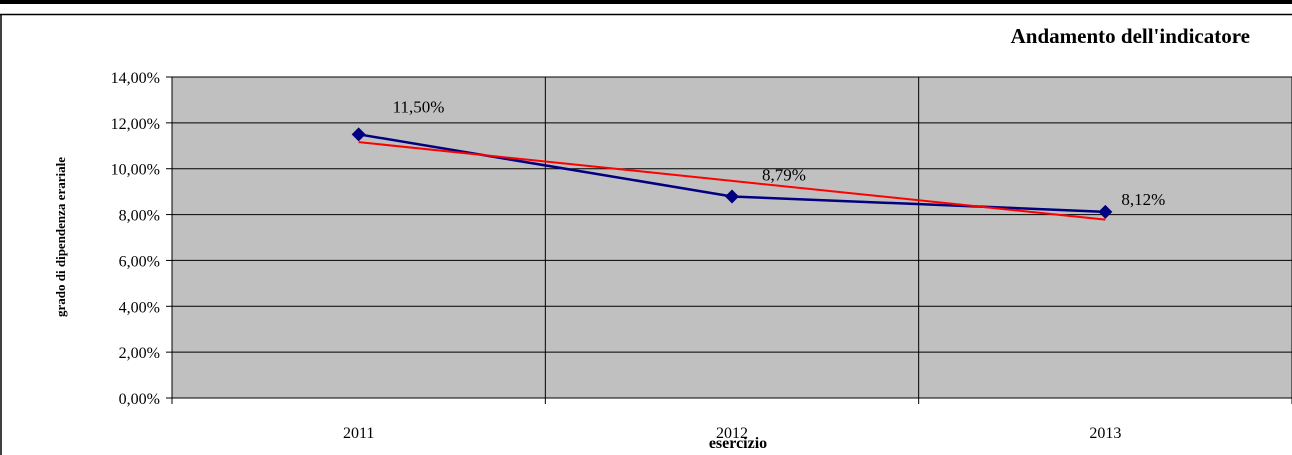  What do you see at coordinates (358, 433) in the screenshot?
I see `x-tick-label: 2011` at bounding box center [358, 433].